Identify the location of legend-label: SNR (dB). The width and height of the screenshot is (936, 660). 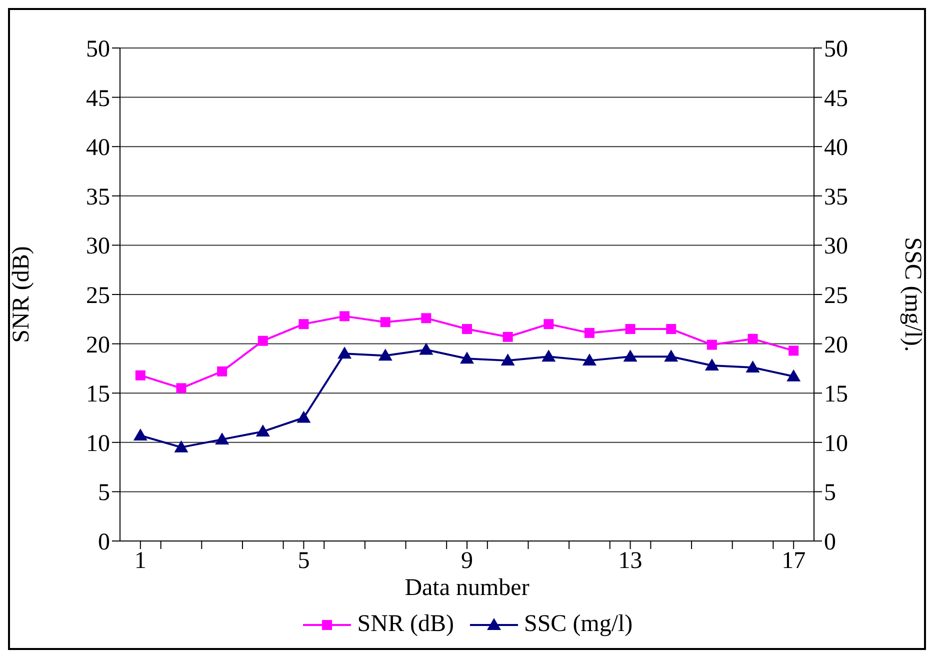
(405, 624).